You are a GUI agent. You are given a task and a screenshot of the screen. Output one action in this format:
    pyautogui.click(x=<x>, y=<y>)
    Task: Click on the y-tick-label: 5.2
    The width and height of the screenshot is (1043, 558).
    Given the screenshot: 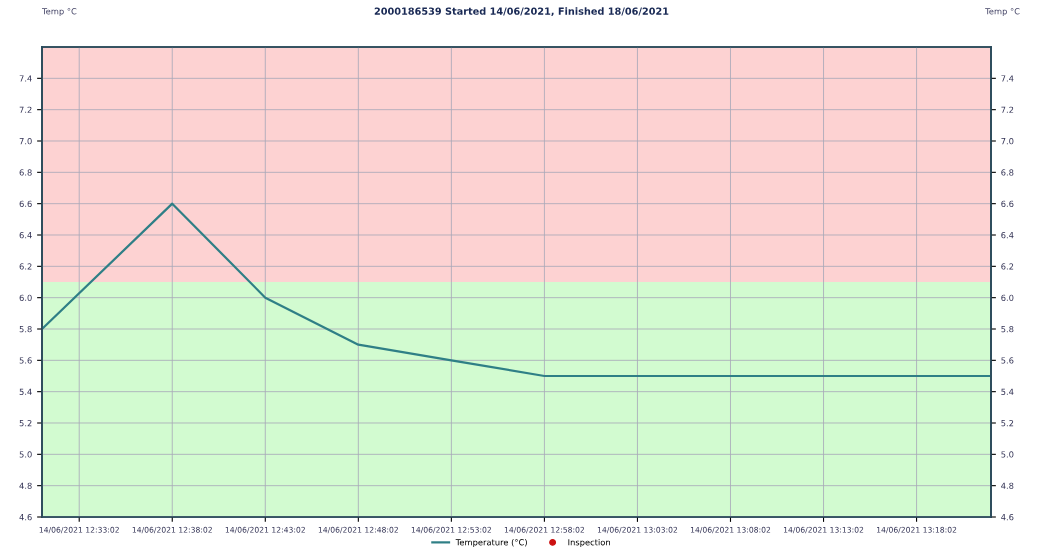 What is the action you would take?
    pyautogui.click(x=25, y=423)
    